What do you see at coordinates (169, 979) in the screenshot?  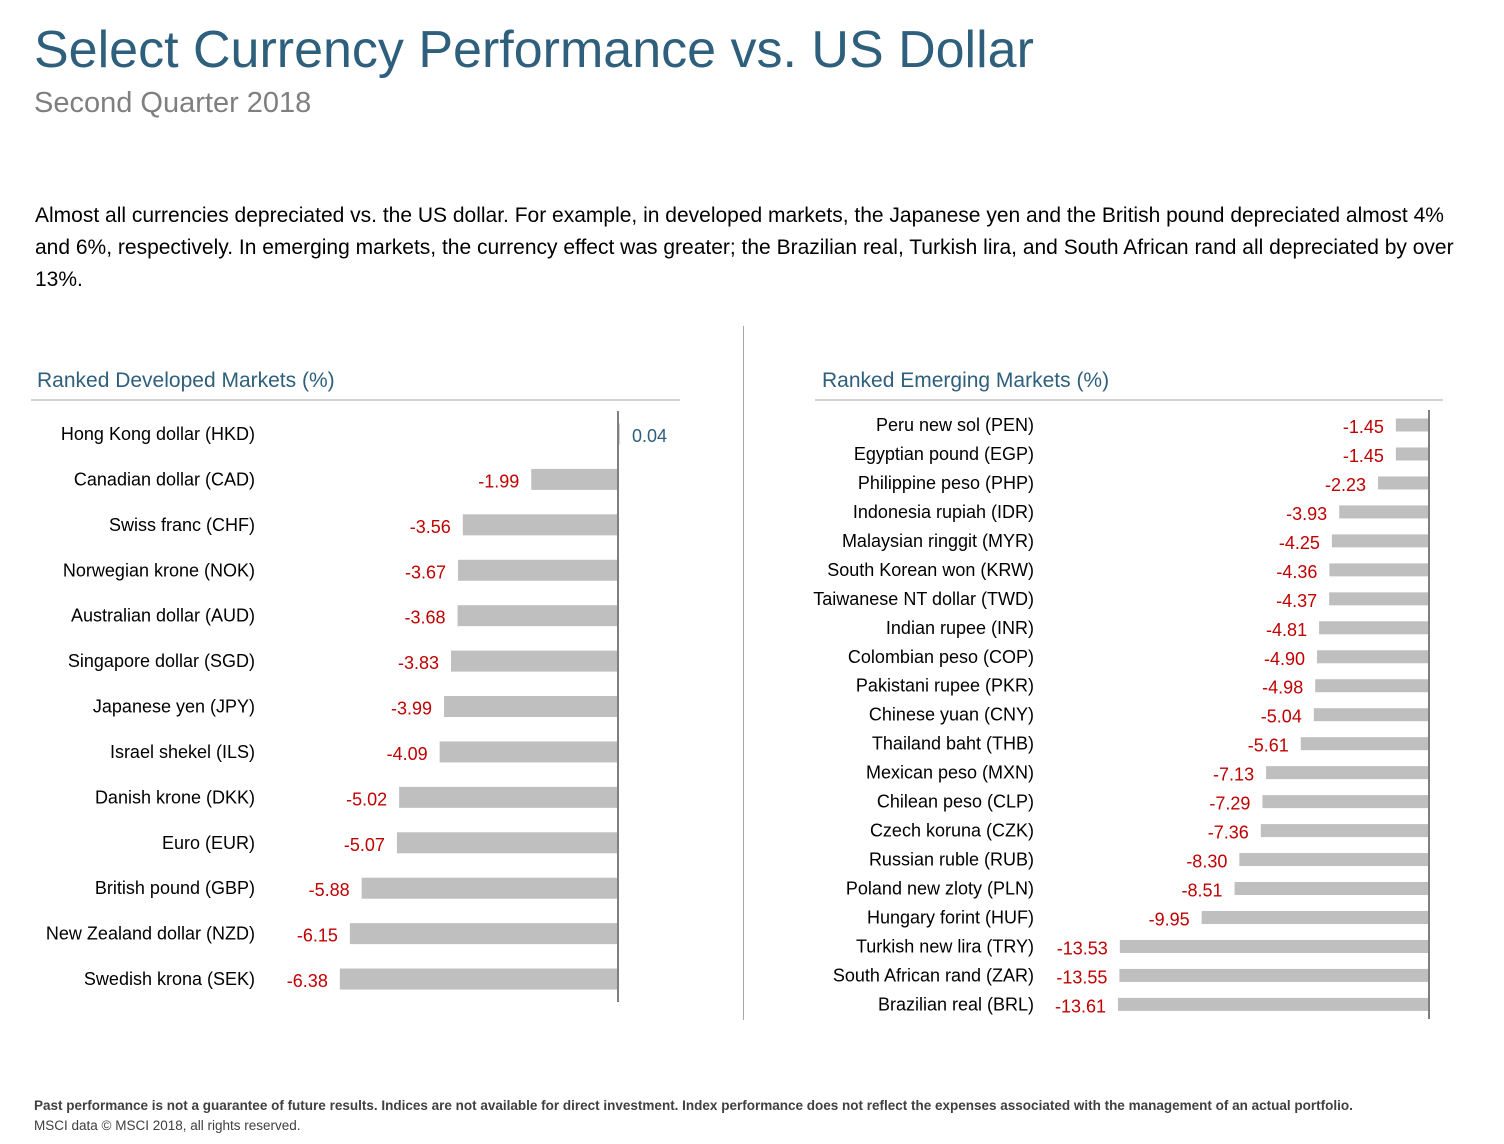 I see `category-label: Swedish krona (SEK)` at bounding box center [169, 979].